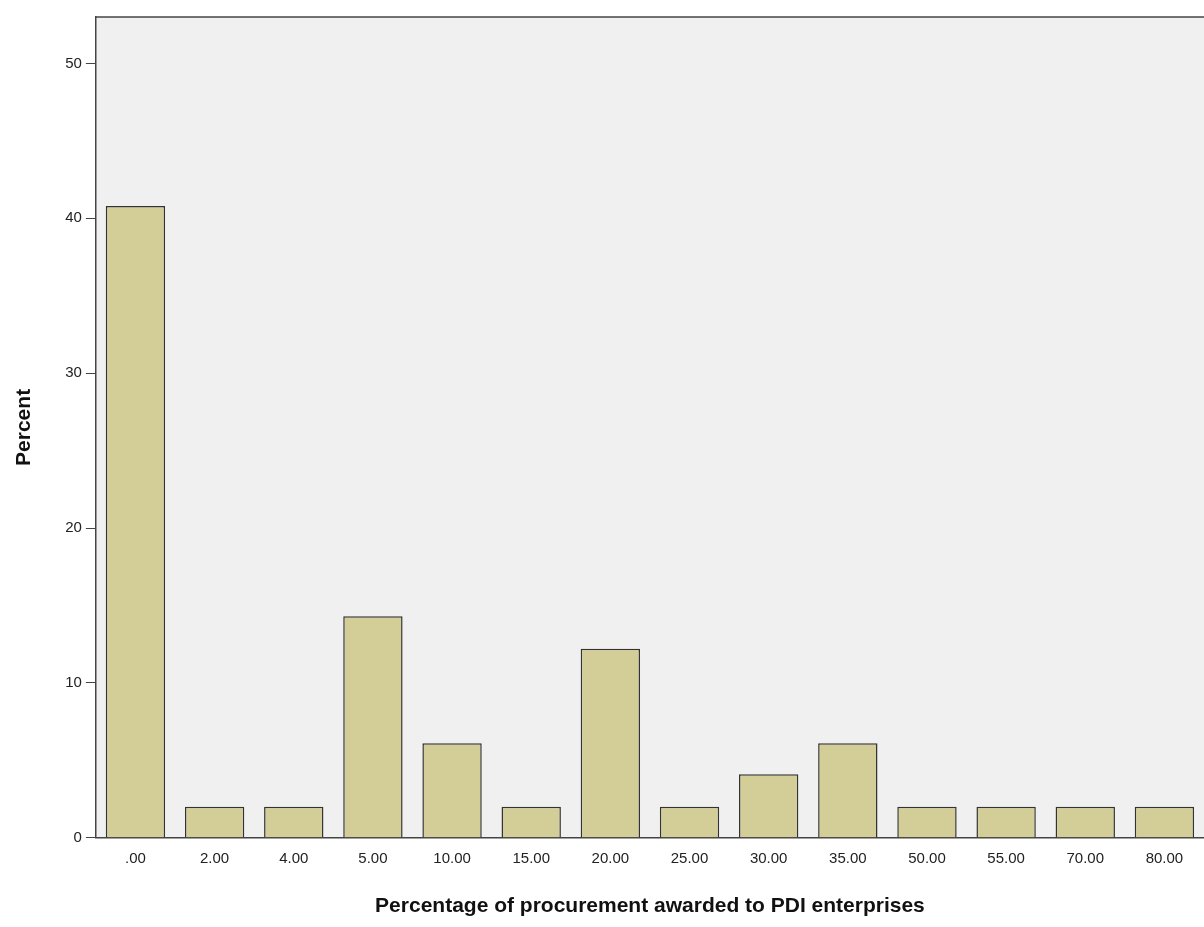  Describe the element at coordinates (73, 62) in the screenshot. I see `y-tick-label: 50` at that location.